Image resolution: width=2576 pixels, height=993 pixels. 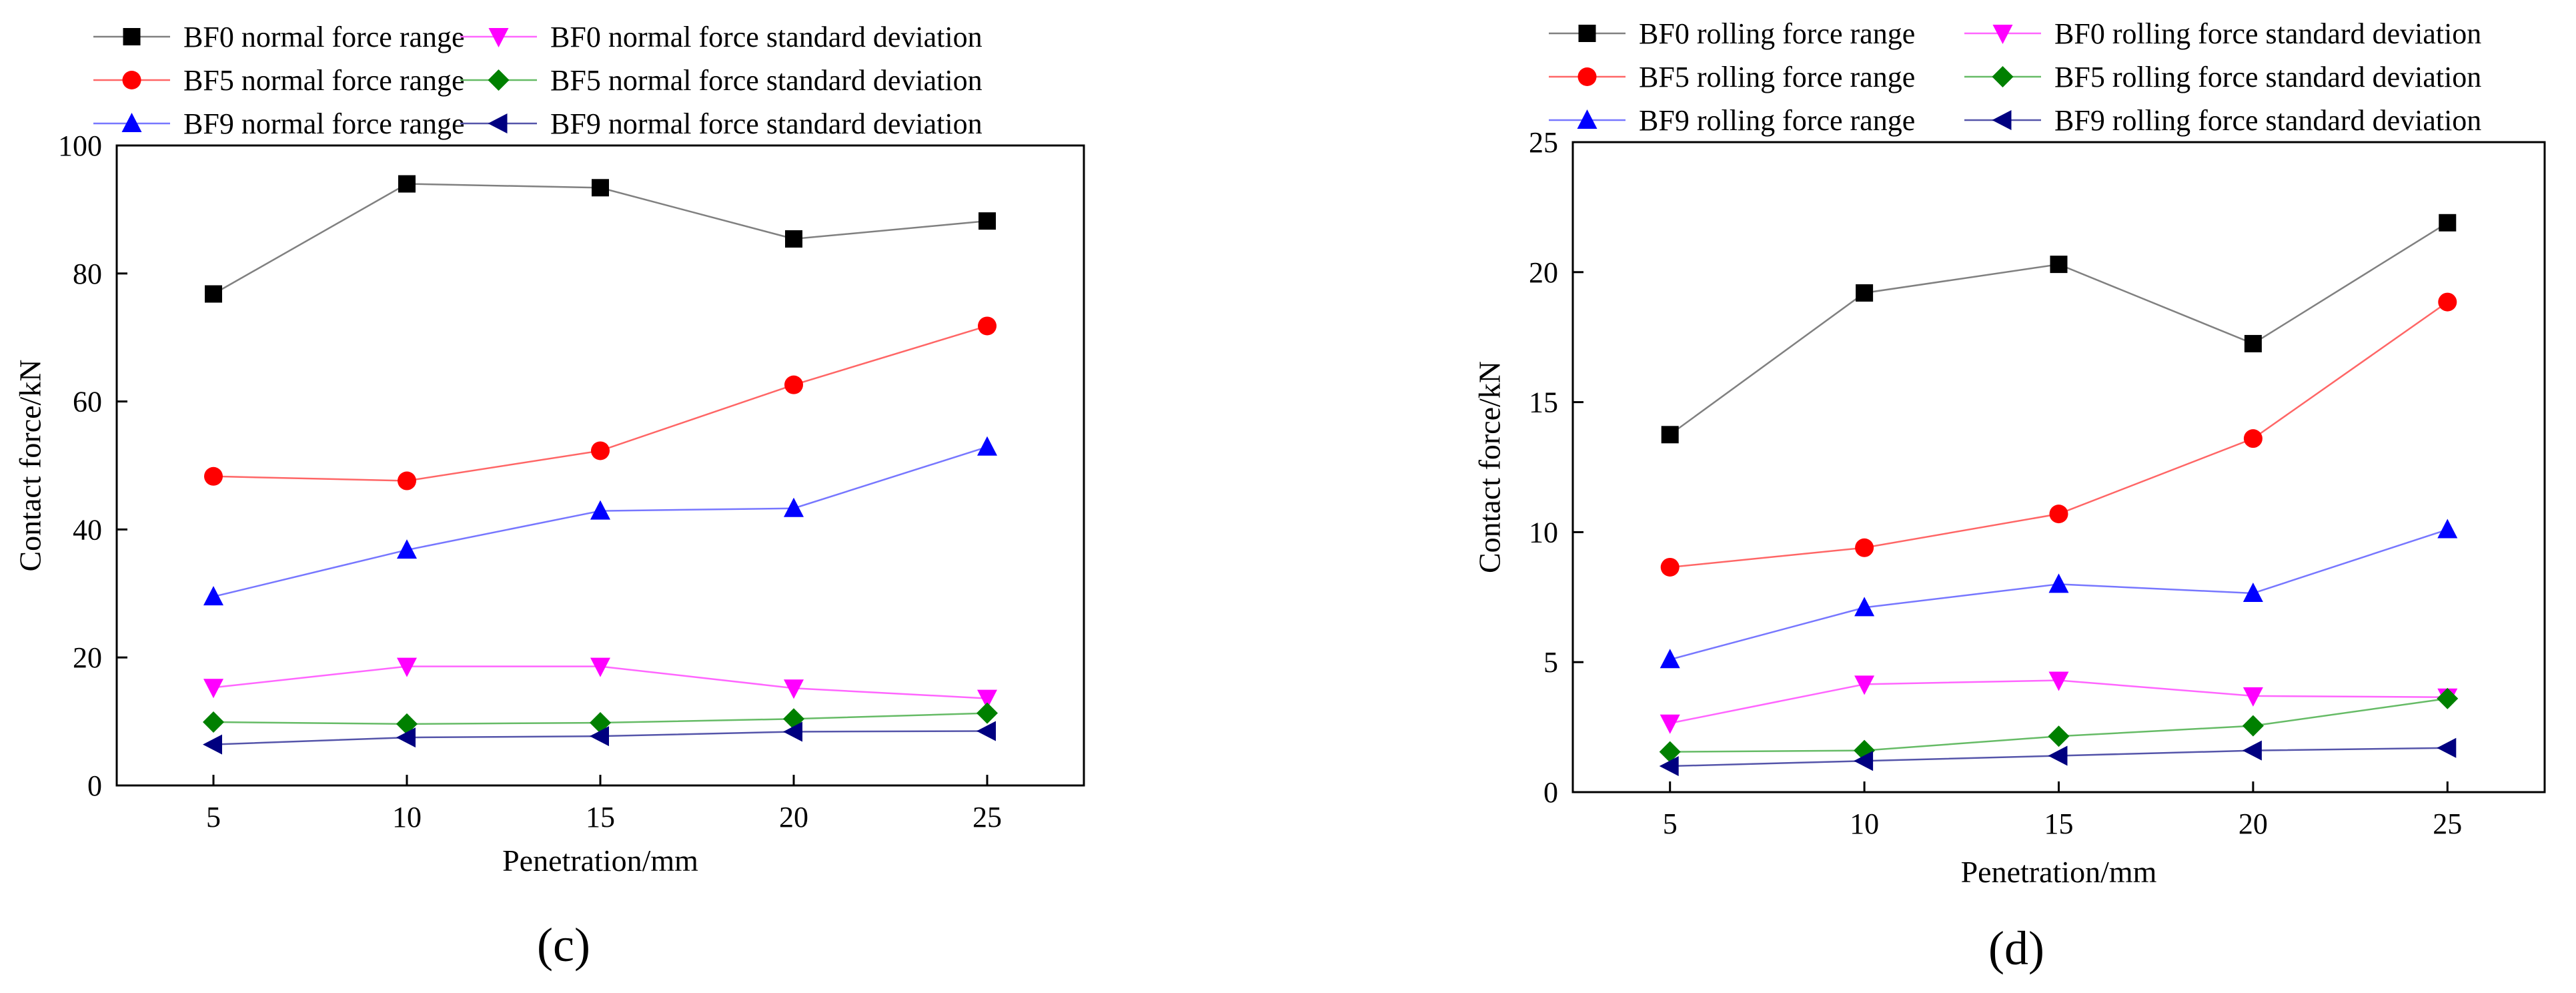 What do you see at coordinates (2267, 120) in the screenshot?
I see `legend-label: BF9 rolling force standard deviation` at bounding box center [2267, 120].